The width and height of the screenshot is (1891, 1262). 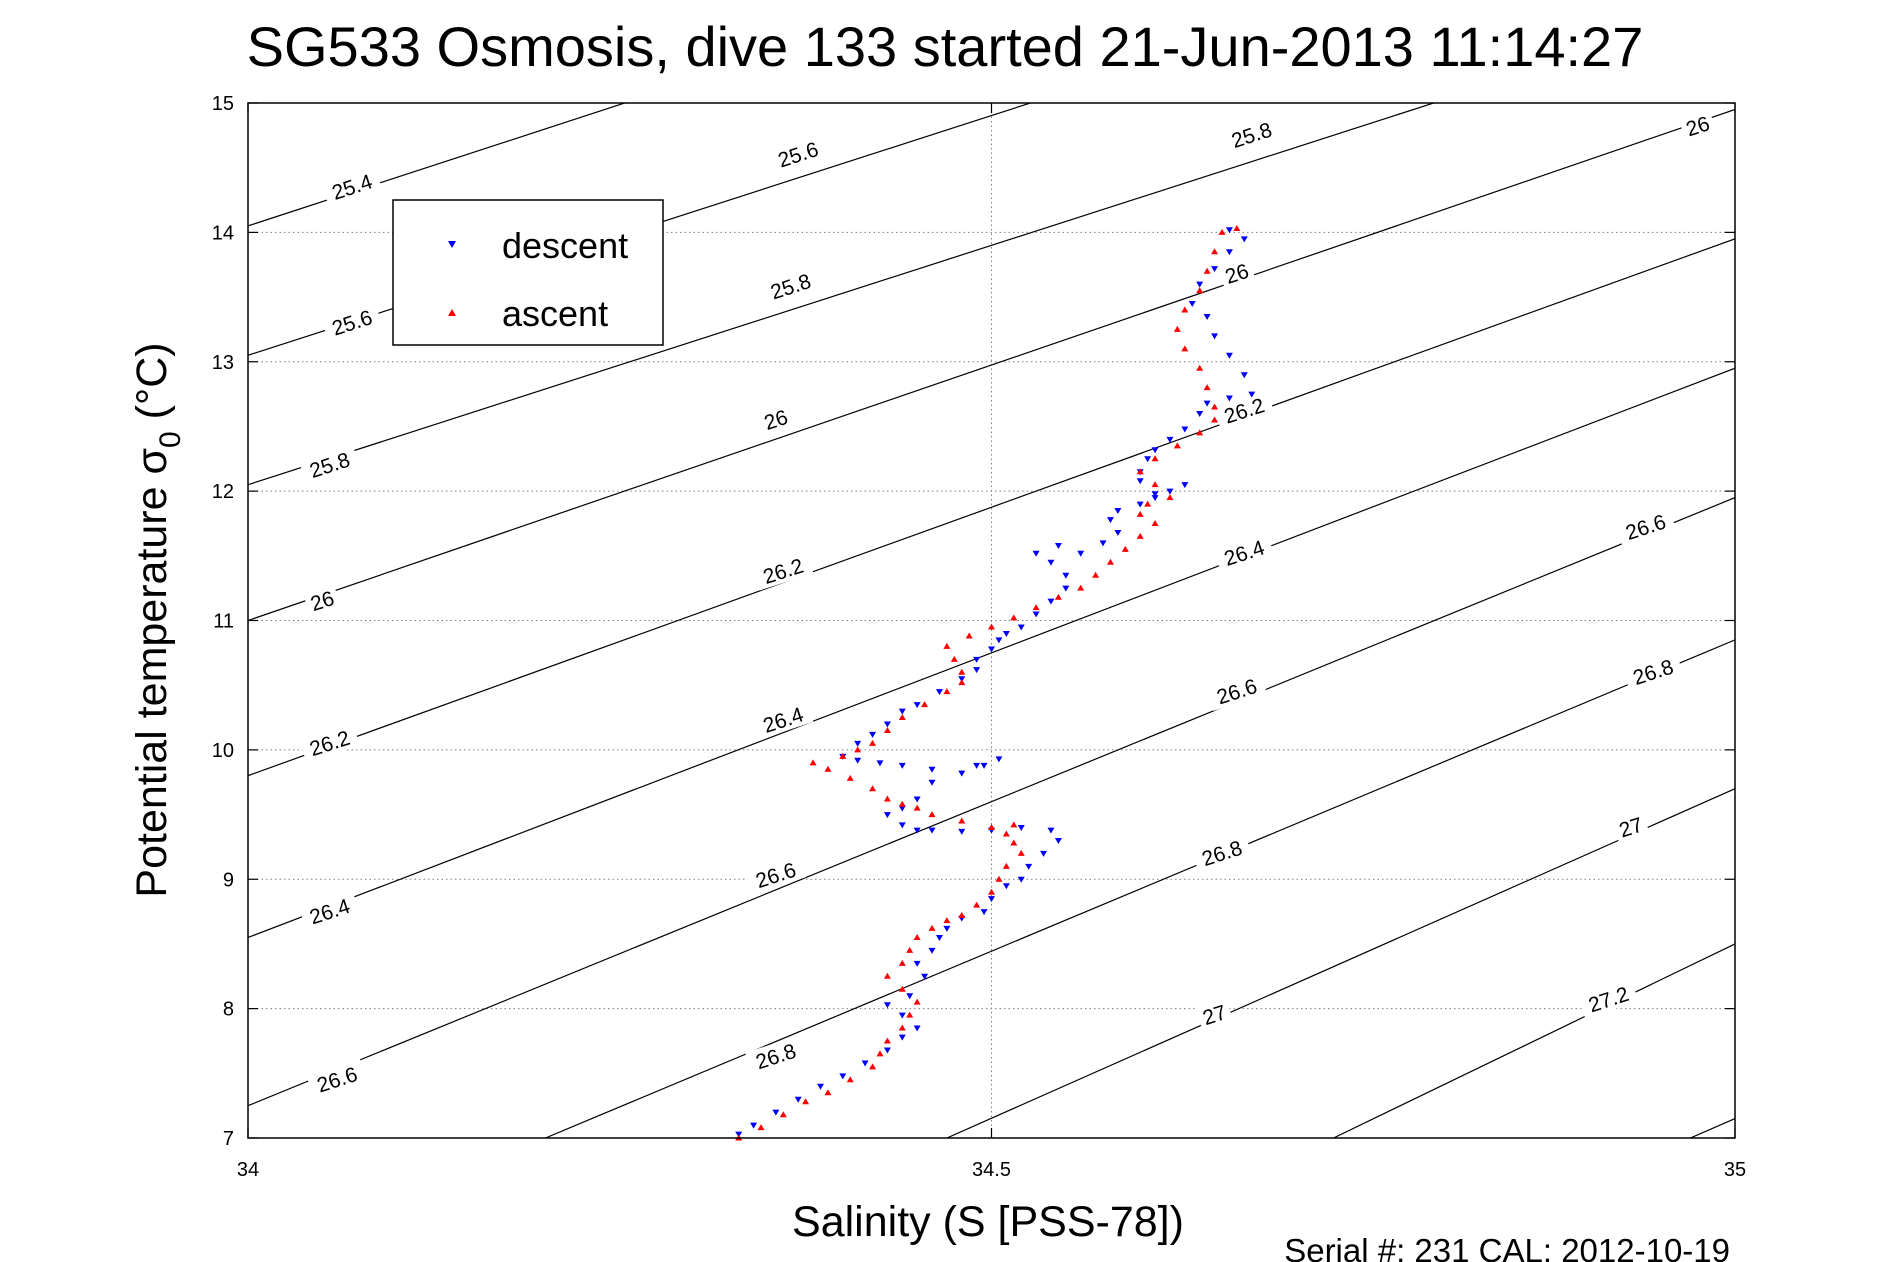 I want to click on footer-serial-cal: Serial #: 231 CAL: 2012-10-19, so click(x=1507, y=1247).